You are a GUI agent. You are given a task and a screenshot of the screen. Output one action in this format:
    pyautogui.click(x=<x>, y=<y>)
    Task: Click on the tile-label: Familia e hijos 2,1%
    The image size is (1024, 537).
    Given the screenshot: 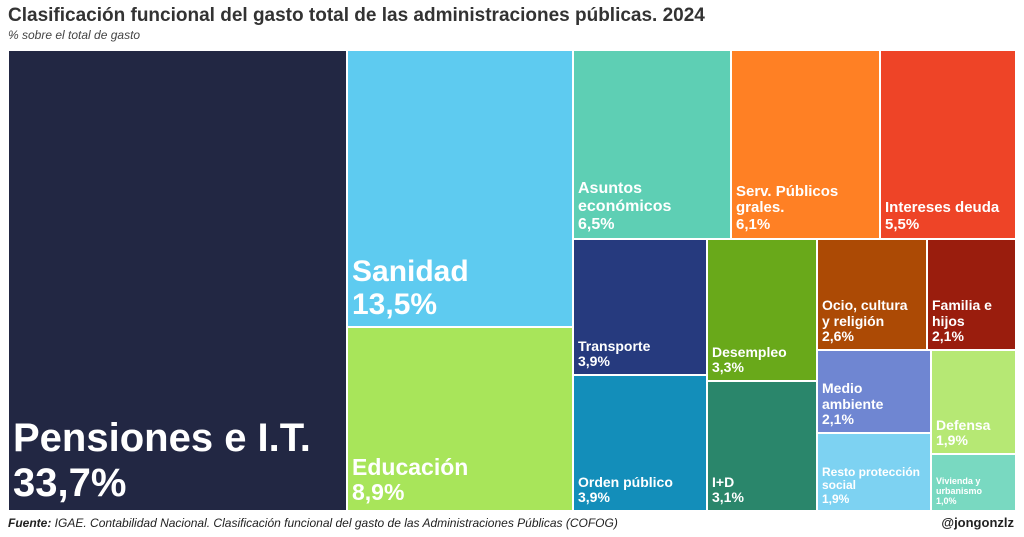 What is the action you would take?
    pyautogui.click(x=960, y=322)
    